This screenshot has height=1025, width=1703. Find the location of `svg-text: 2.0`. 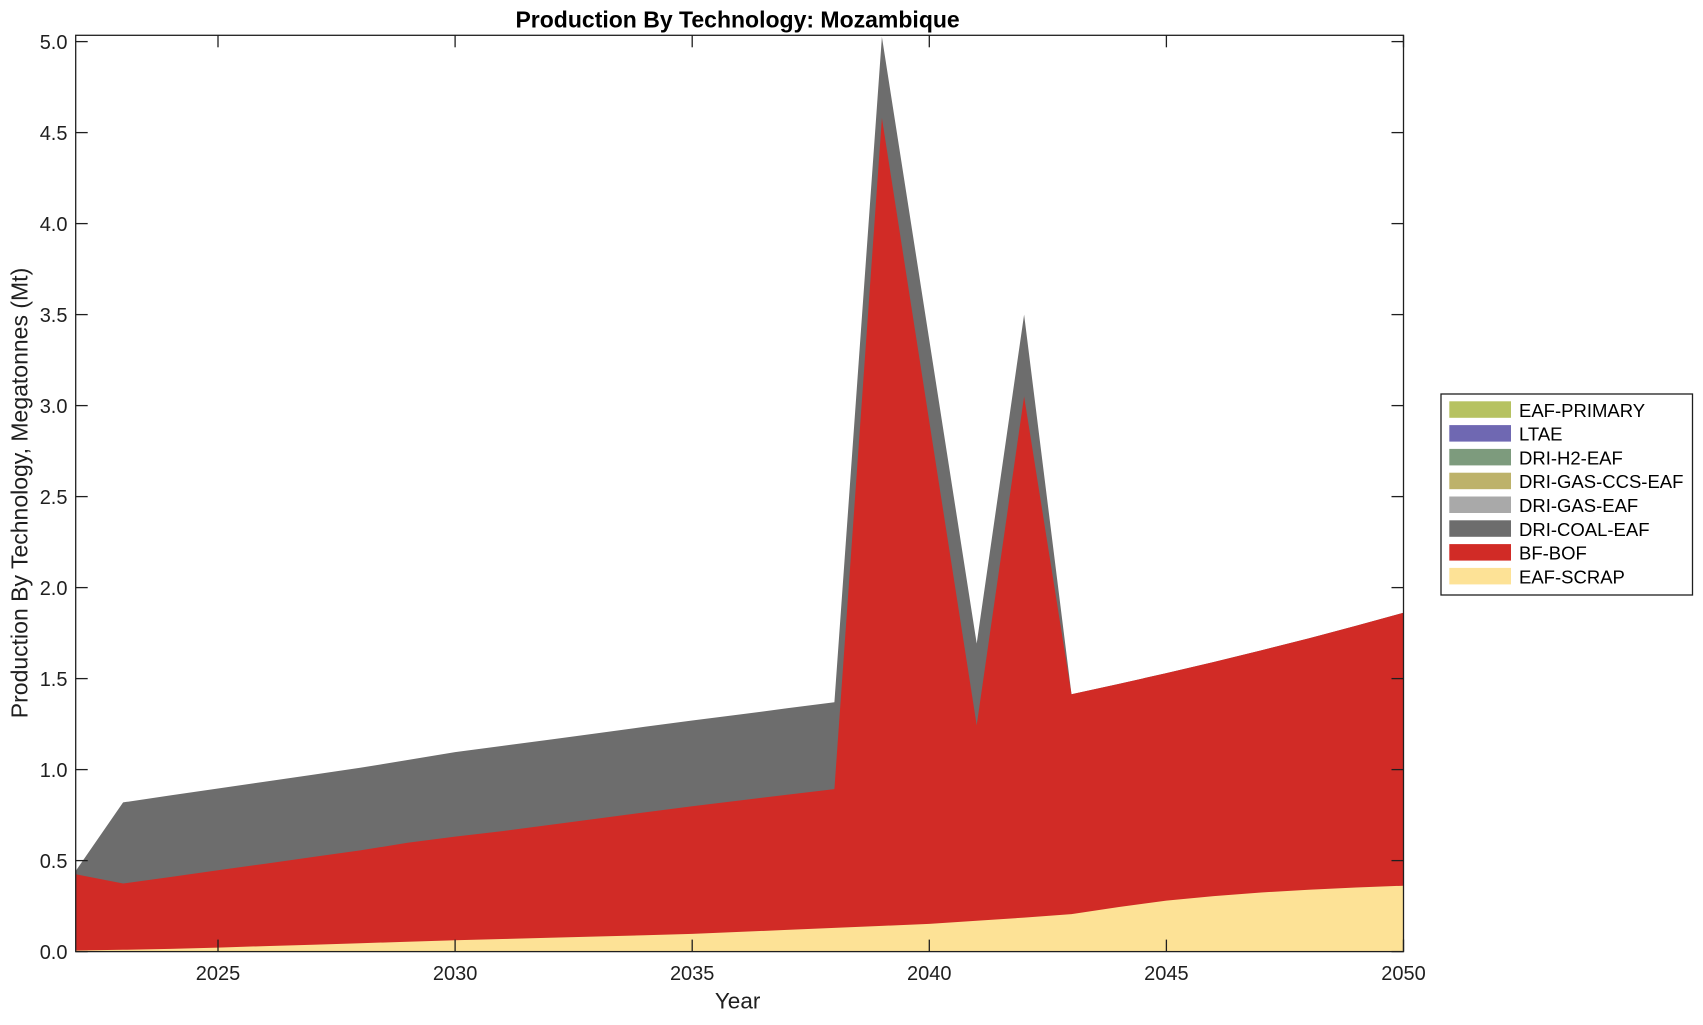

svg-text: 2.0 is located at coordinates (54, 589).